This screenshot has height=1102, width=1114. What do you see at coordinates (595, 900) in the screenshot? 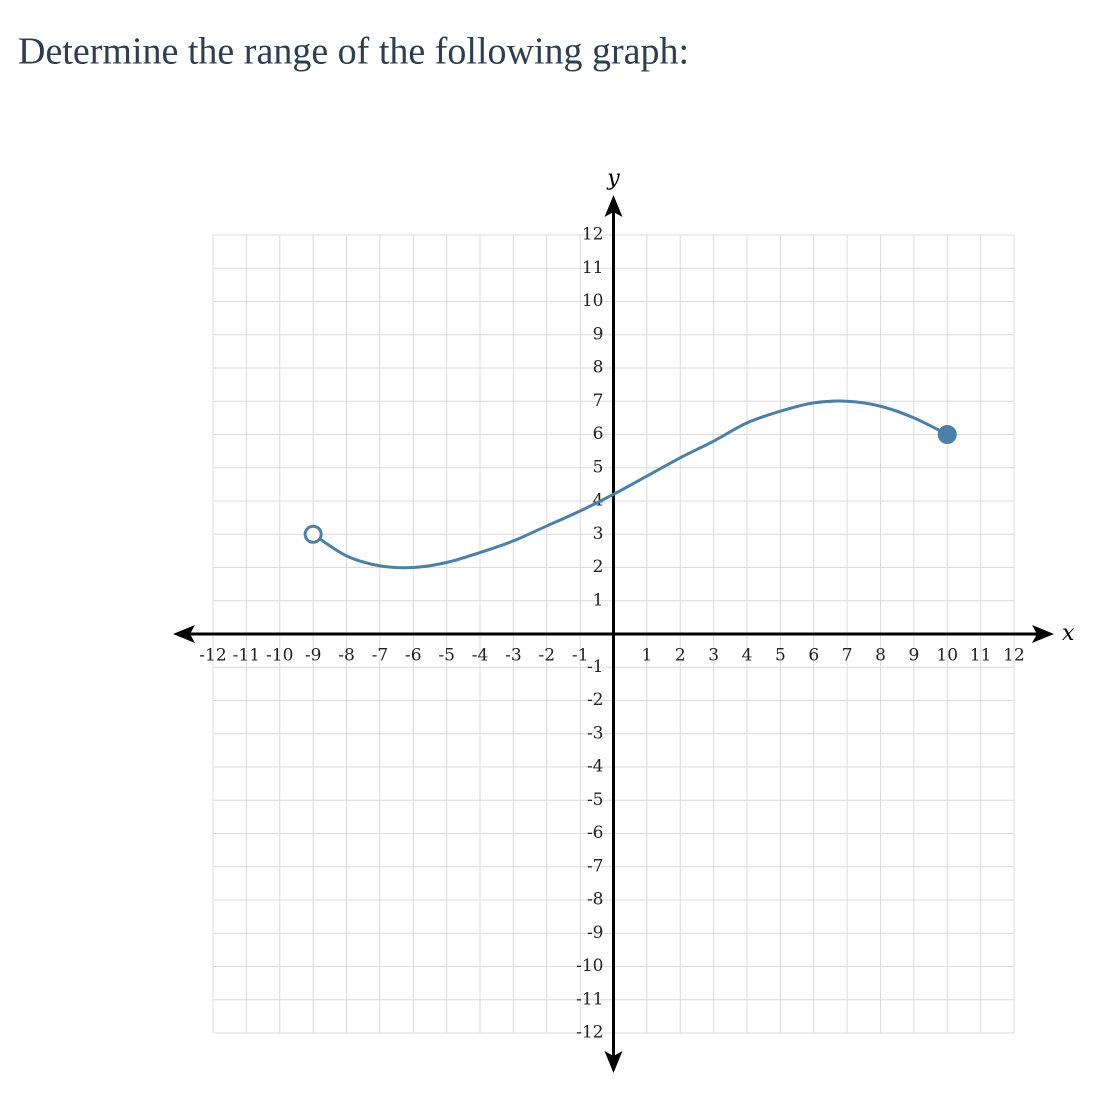
I see `y-tick-label: -8` at bounding box center [595, 900].